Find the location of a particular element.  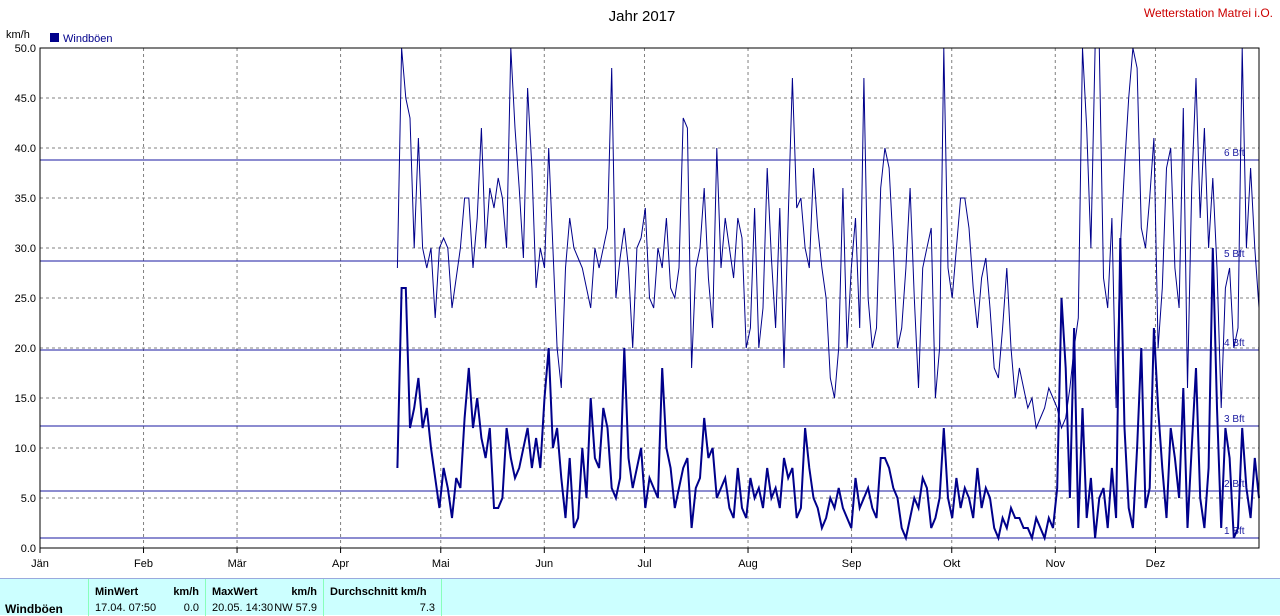

beaufort-label: 5 Bft is located at coordinates (1234, 254).